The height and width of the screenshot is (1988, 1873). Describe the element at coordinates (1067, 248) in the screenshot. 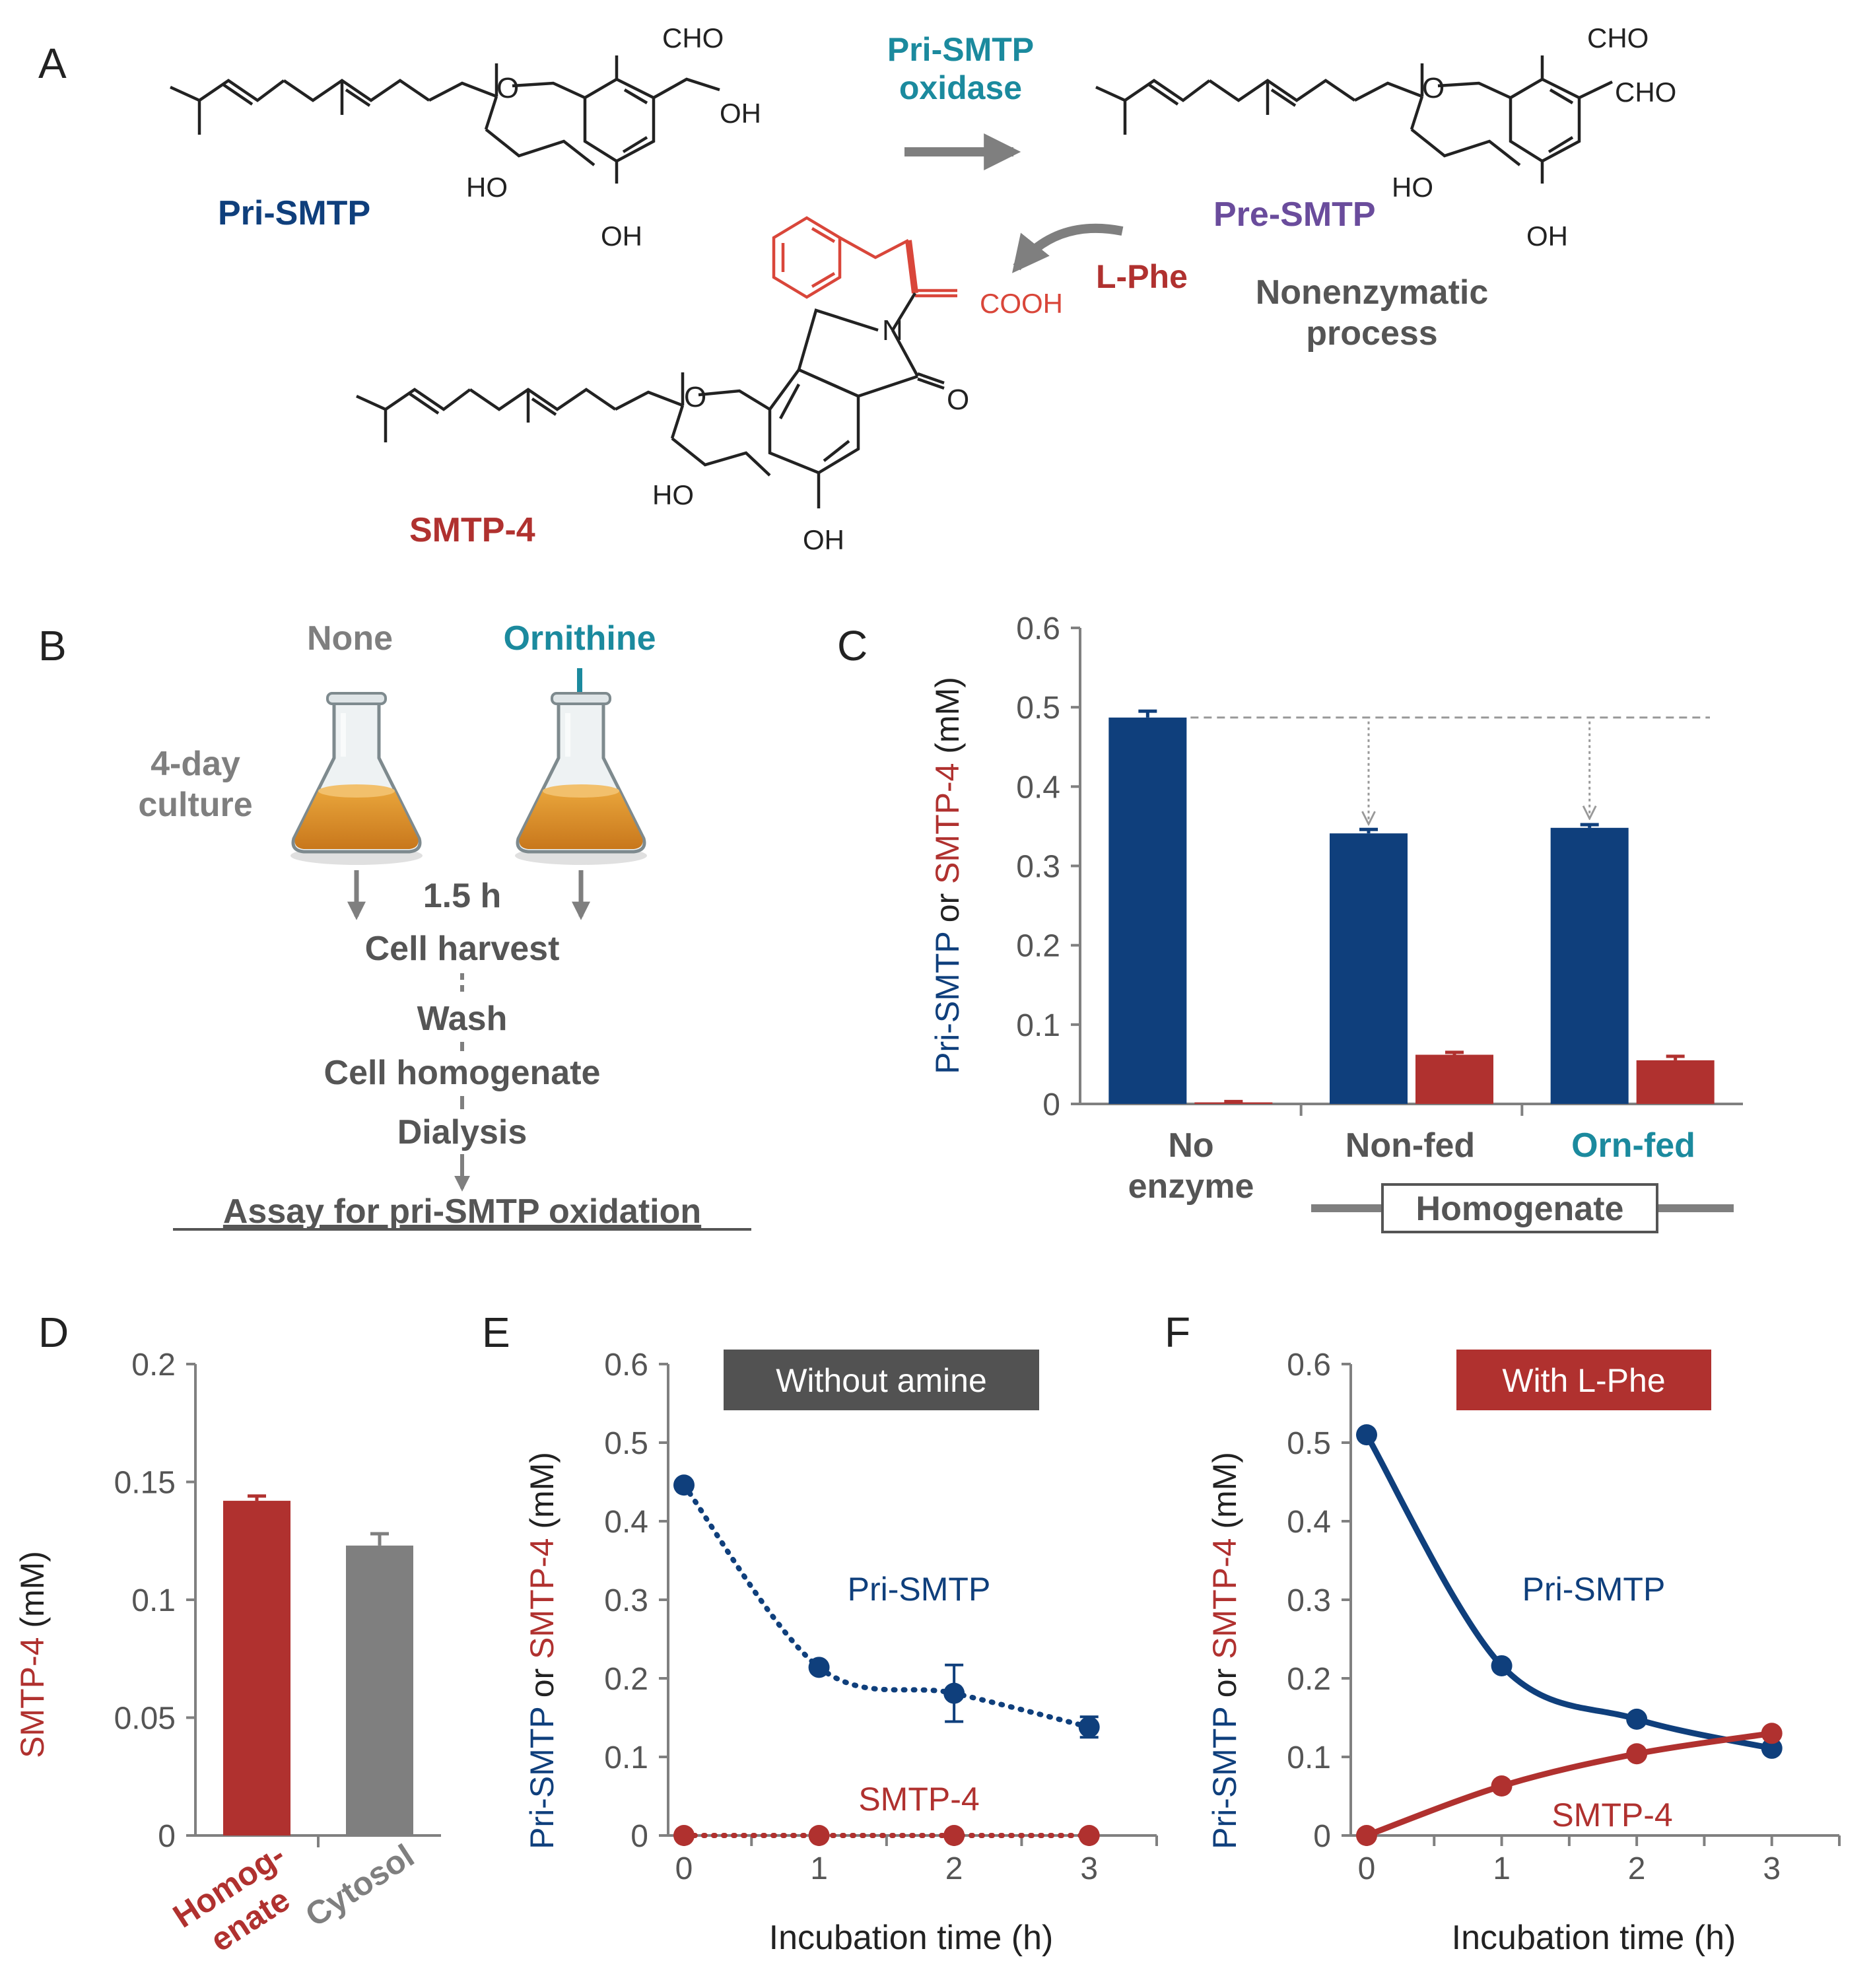

I see `curved-arrow` at that location.